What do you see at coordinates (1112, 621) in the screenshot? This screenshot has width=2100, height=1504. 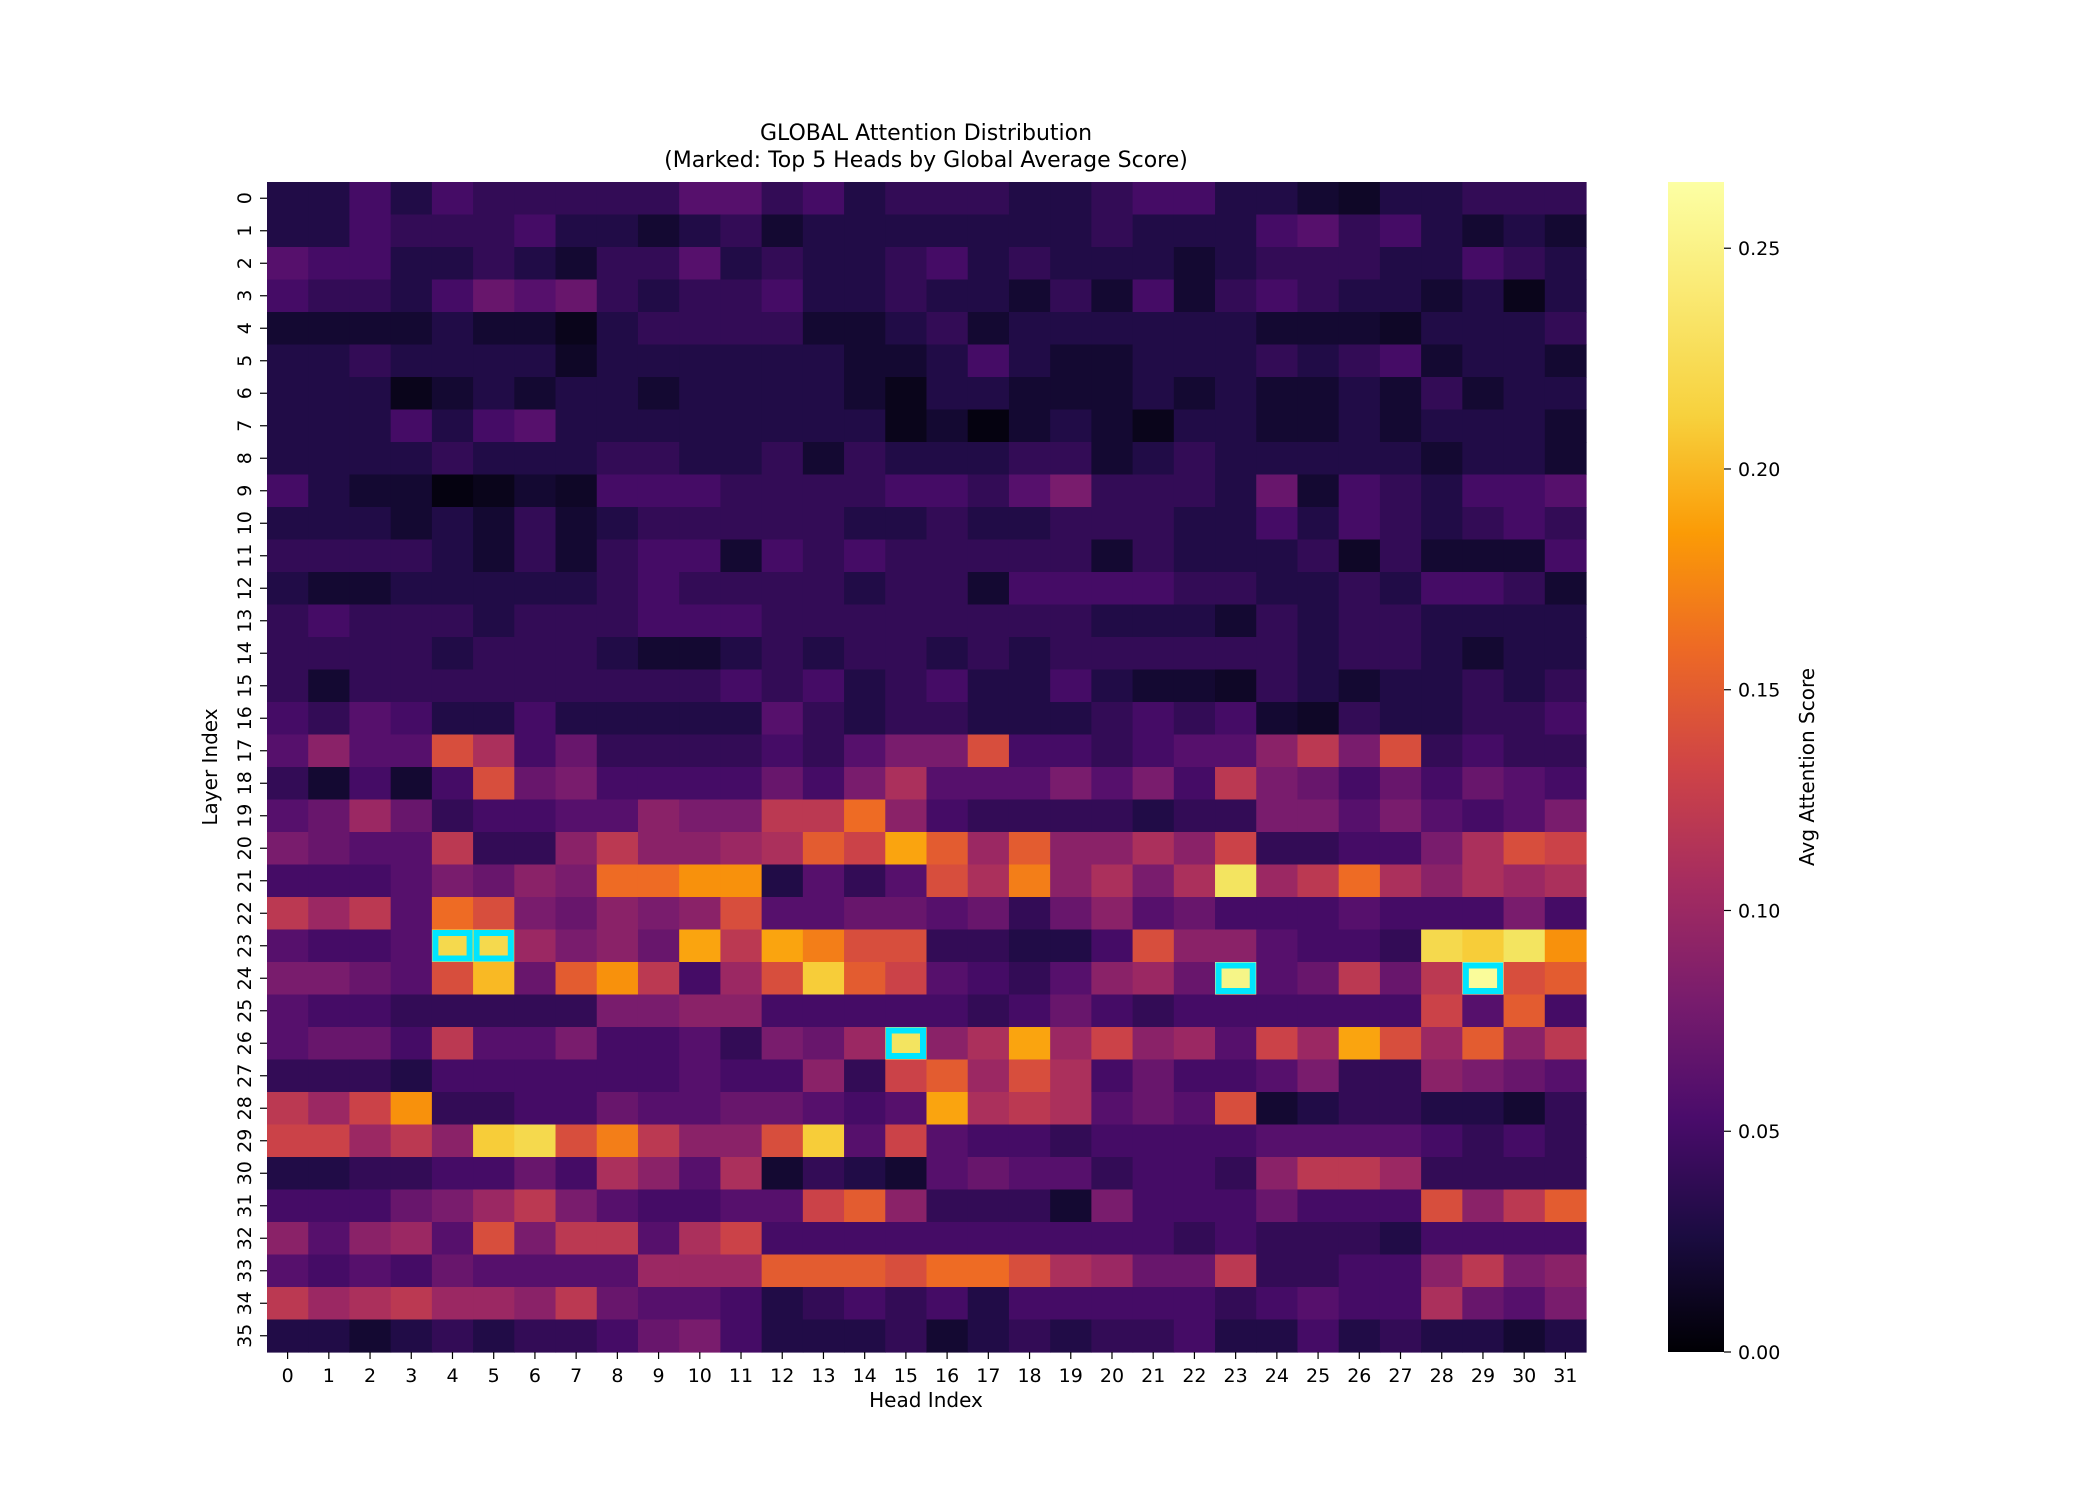 I see `heatmap-cell-l13-h20` at bounding box center [1112, 621].